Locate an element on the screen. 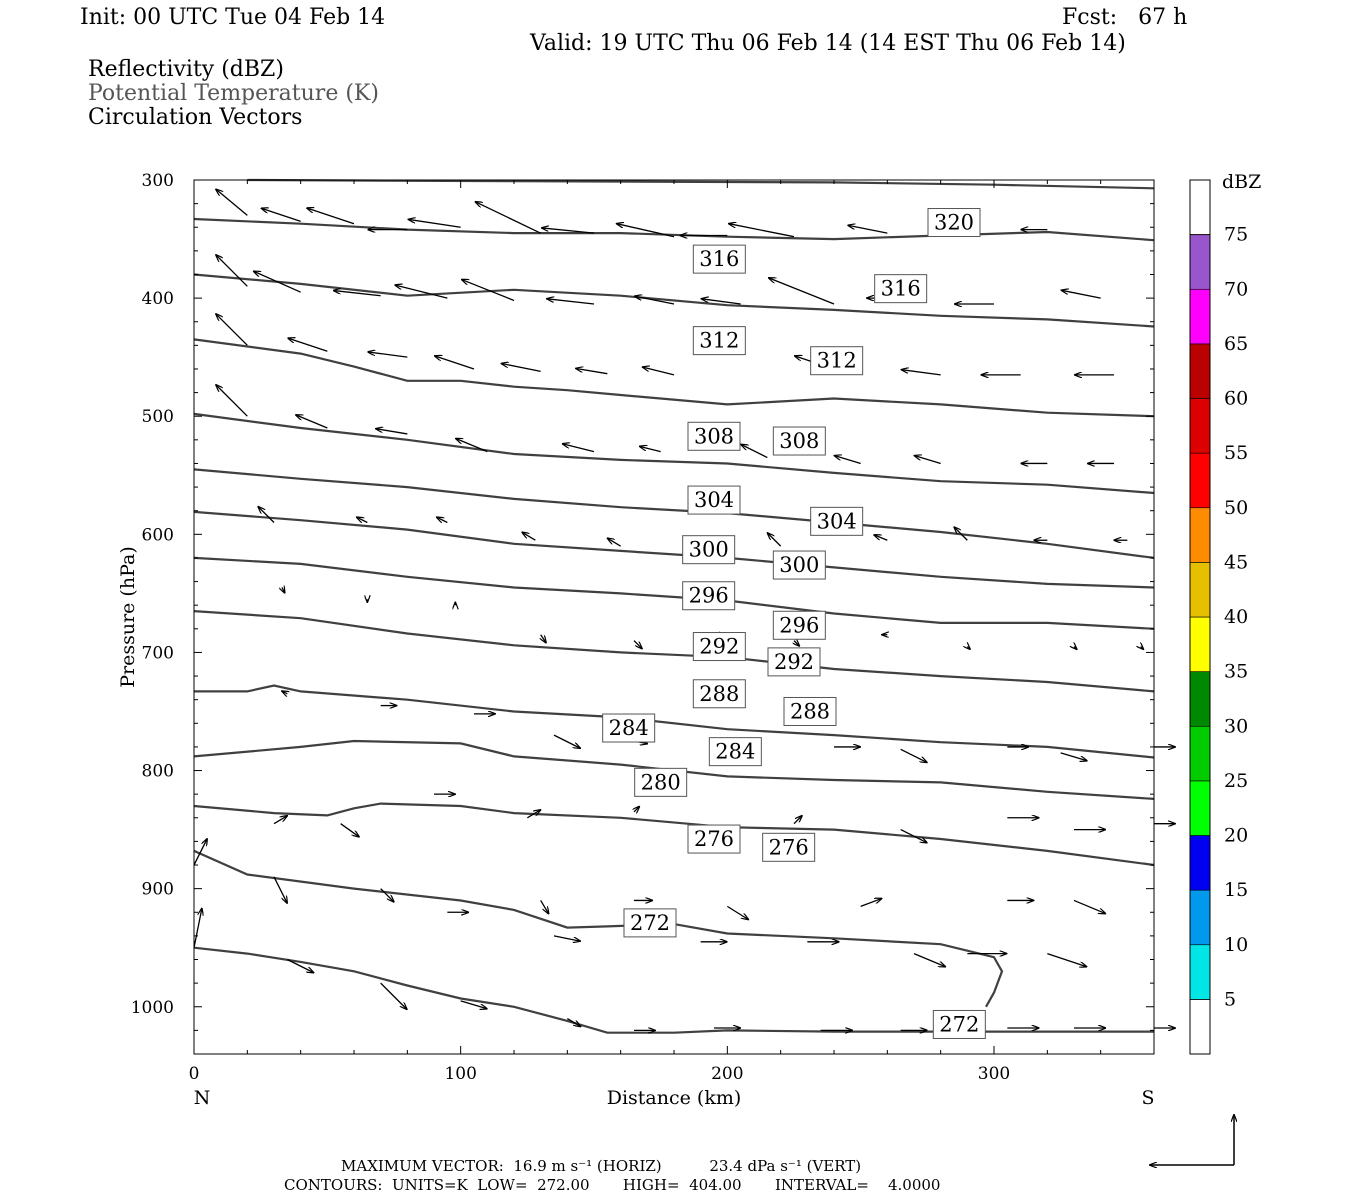 The height and width of the screenshot is (1200, 1350). reference-vector-icon is located at coordinates (1192, 1140).